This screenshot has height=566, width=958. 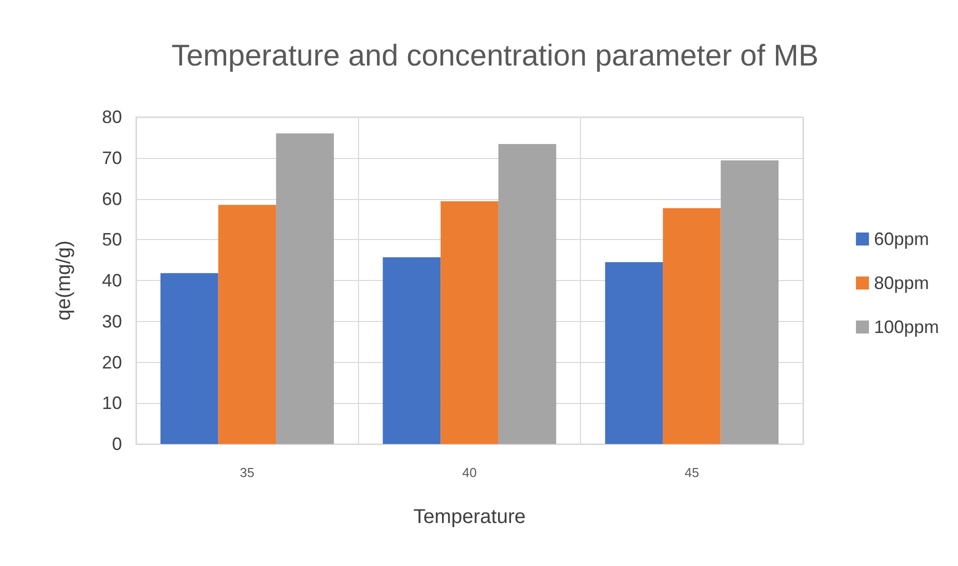 What do you see at coordinates (112, 240) in the screenshot?
I see `y-tick-label: 50` at bounding box center [112, 240].